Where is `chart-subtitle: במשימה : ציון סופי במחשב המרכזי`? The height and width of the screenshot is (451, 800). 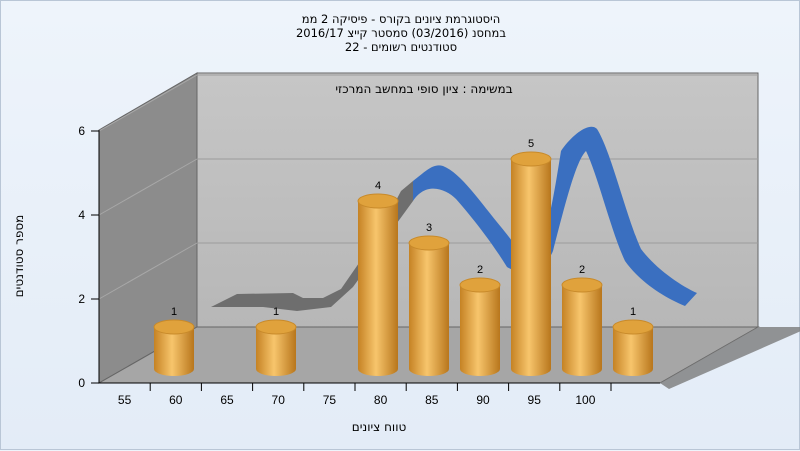 chart-subtitle: במשימה : ציון סופי במחשב המרכזי is located at coordinates (423, 89).